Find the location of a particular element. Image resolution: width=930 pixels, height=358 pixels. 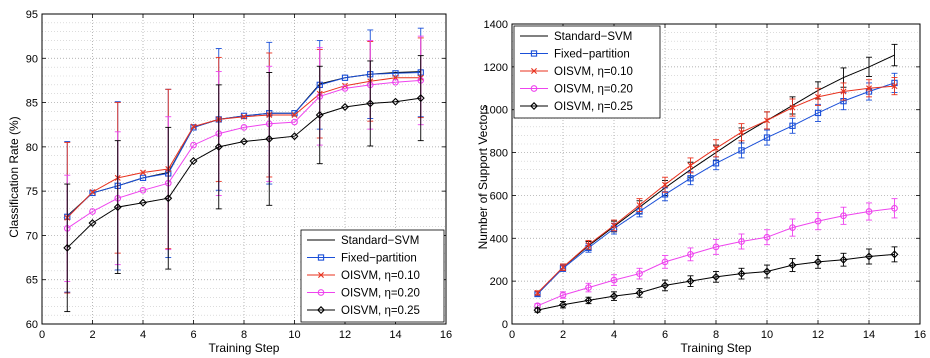

series-line is located at coordinates (716, 257).